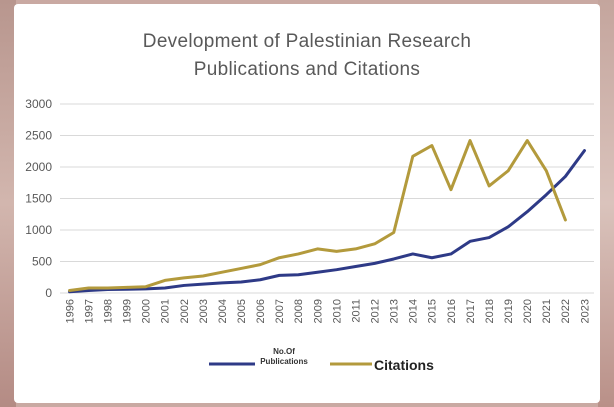  I want to click on x-tick-label: 1998, so click(109, 311).